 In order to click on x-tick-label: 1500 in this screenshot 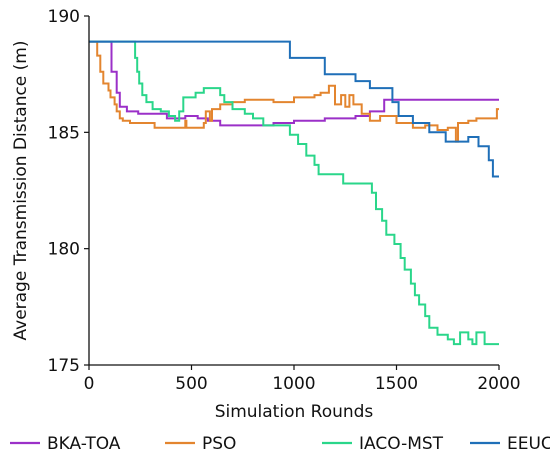, I will do `click(396, 384)`.